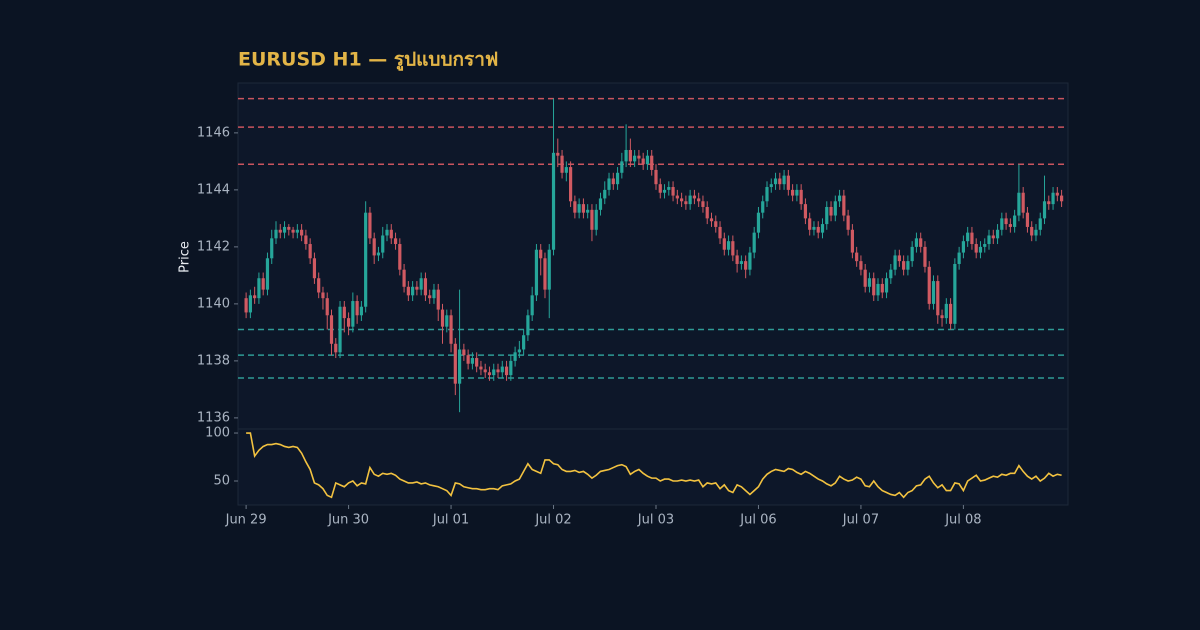 This screenshot has height=630, width=1200. What do you see at coordinates (860, 520) in the screenshot?
I see `x-tick-label: Jul 07` at bounding box center [860, 520].